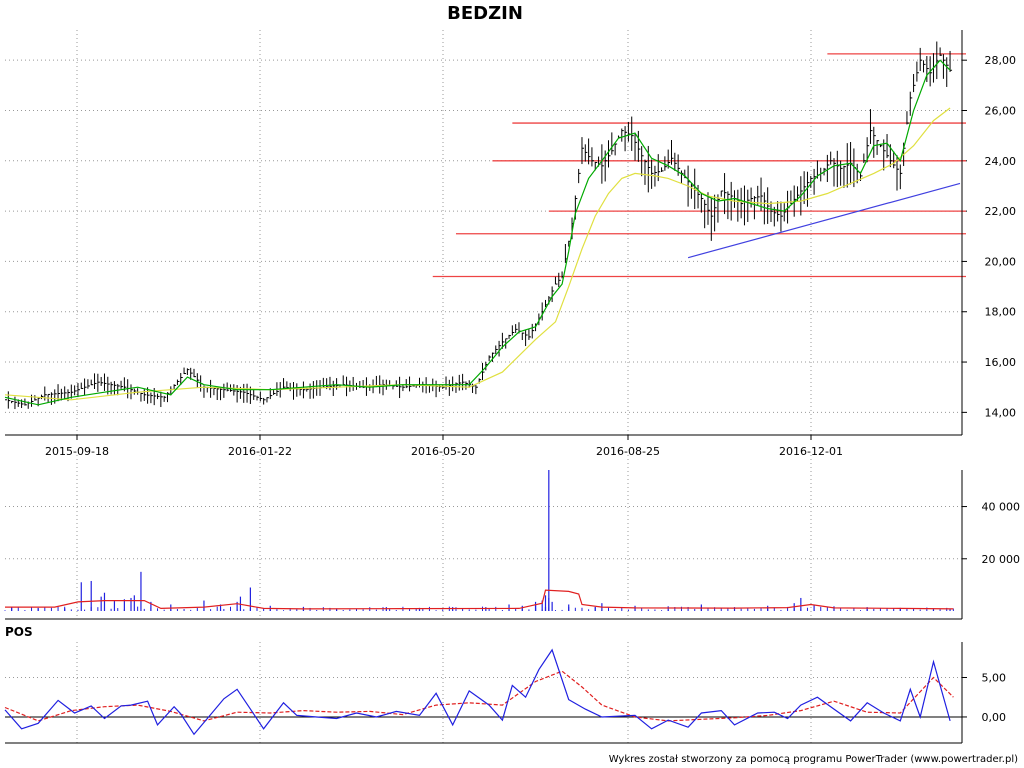 Image resolution: width=1024 pixels, height=768 pixels. I want to click on main-x-tick-label: 2016-12-01, so click(811, 451).